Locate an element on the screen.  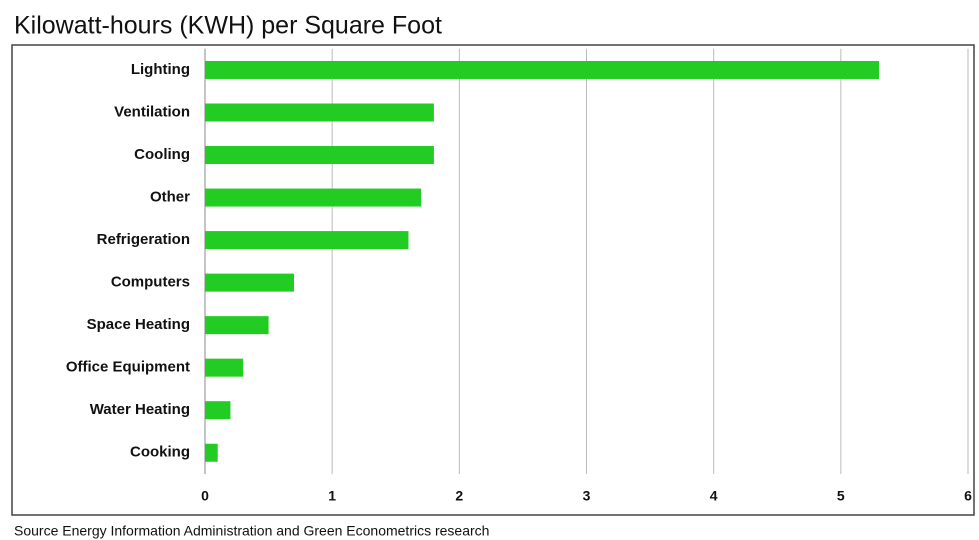
y-tick-label: Office Equipment is located at coordinates (128, 367).